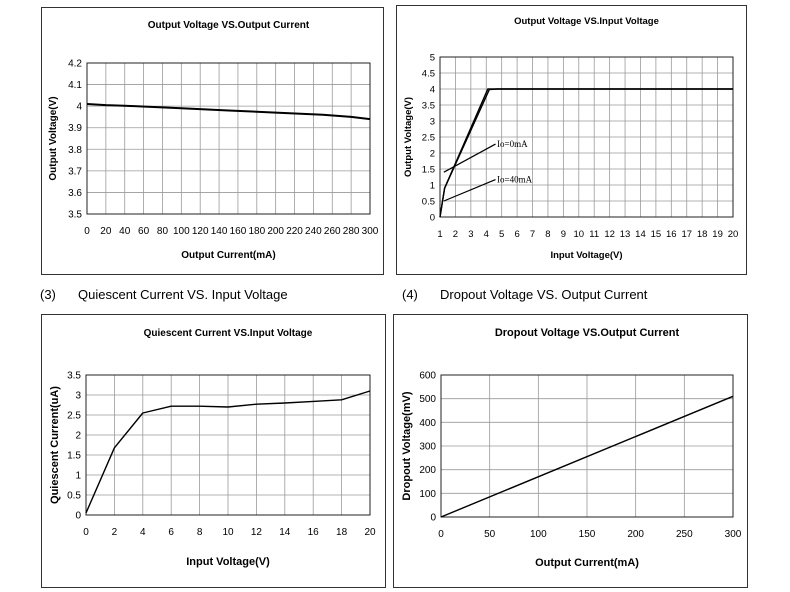 Image resolution: width=790 pixels, height=592 pixels. Describe the element at coordinates (410, 294) in the screenshot. I see `caption-number: (4)` at that location.